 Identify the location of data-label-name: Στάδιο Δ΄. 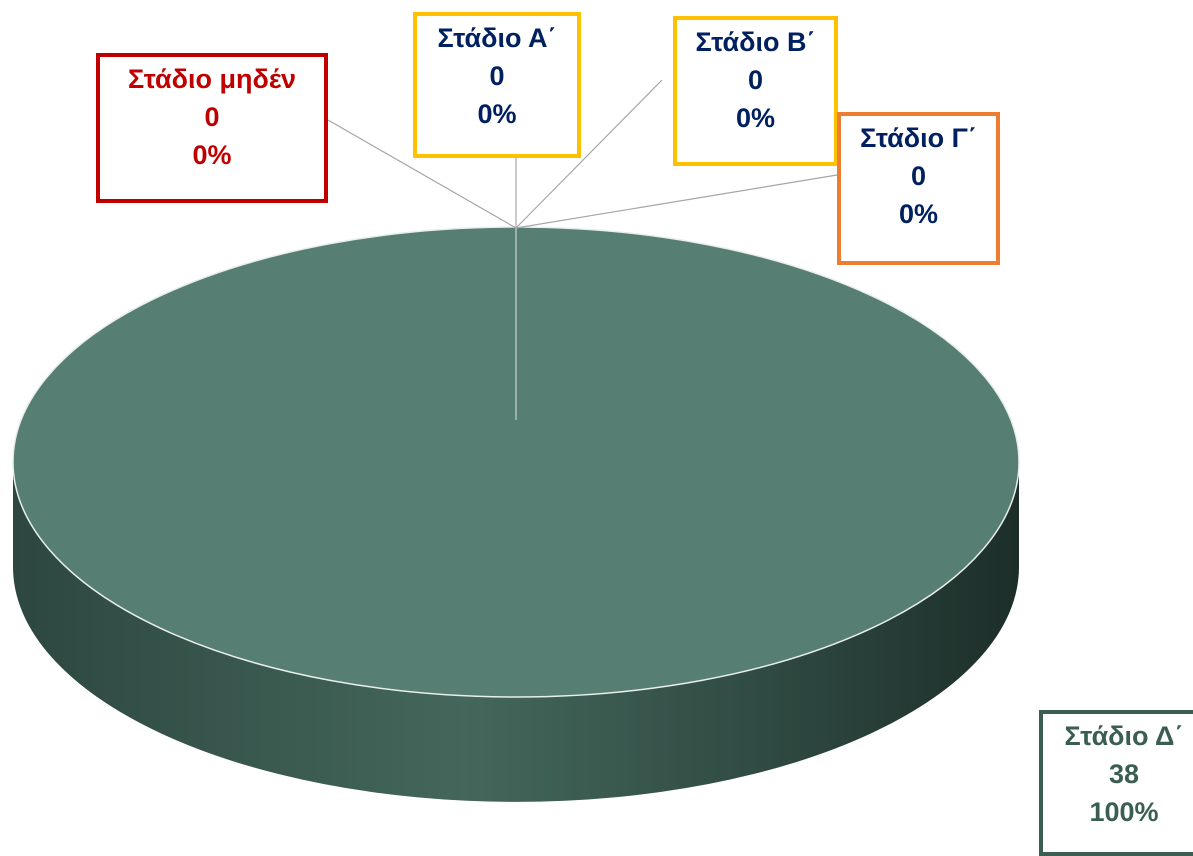
(1124, 736).